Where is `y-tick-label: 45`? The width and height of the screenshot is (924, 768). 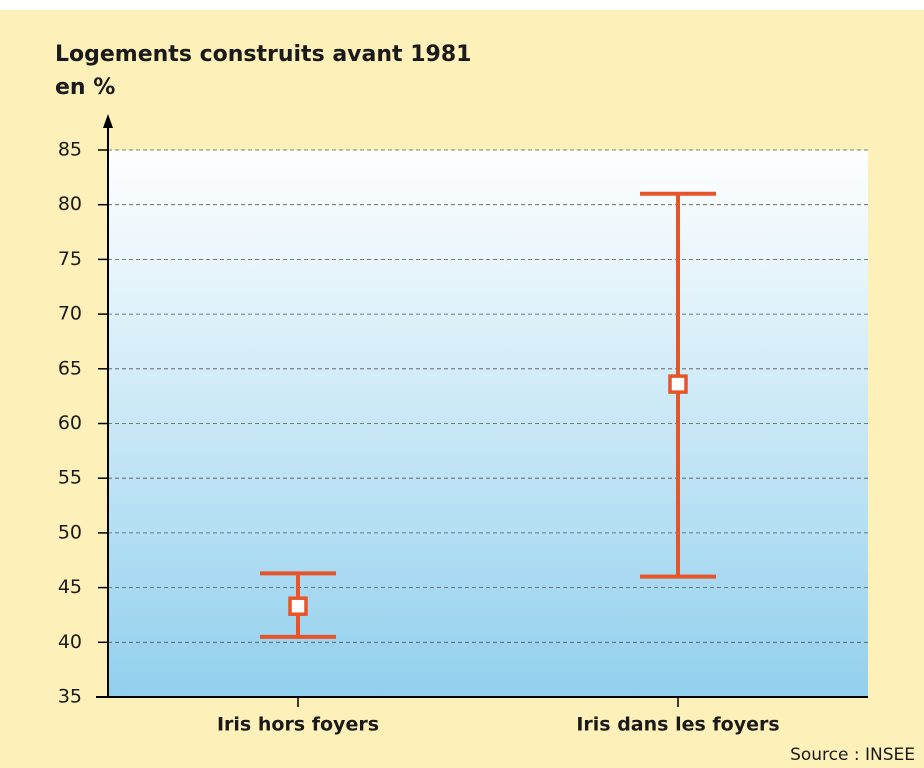
y-tick-label: 45 is located at coordinates (70, 587).